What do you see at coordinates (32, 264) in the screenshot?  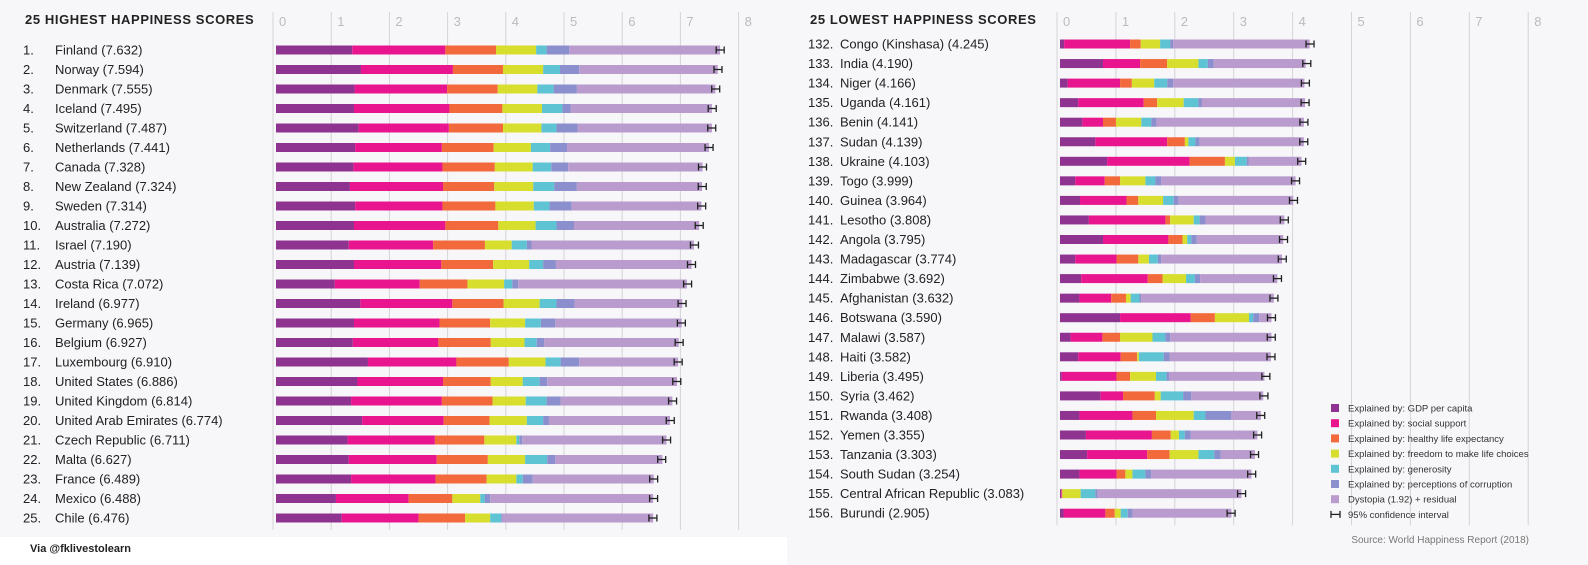 I see `row-rank: 12.` at bounding box center [32, 264].